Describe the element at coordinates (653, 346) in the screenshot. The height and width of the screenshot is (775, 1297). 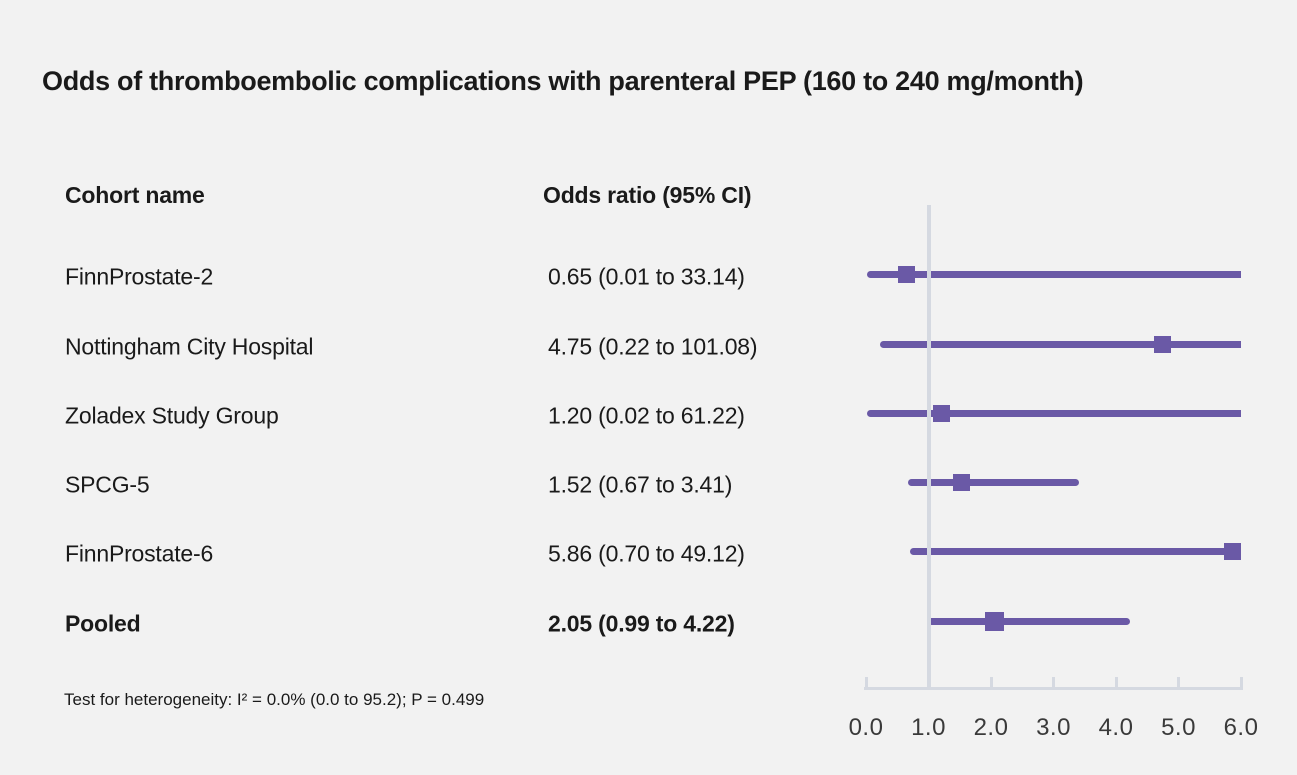
I see `odds-ratio-value: 4.75 (0.22 to 101.08)` at that location.